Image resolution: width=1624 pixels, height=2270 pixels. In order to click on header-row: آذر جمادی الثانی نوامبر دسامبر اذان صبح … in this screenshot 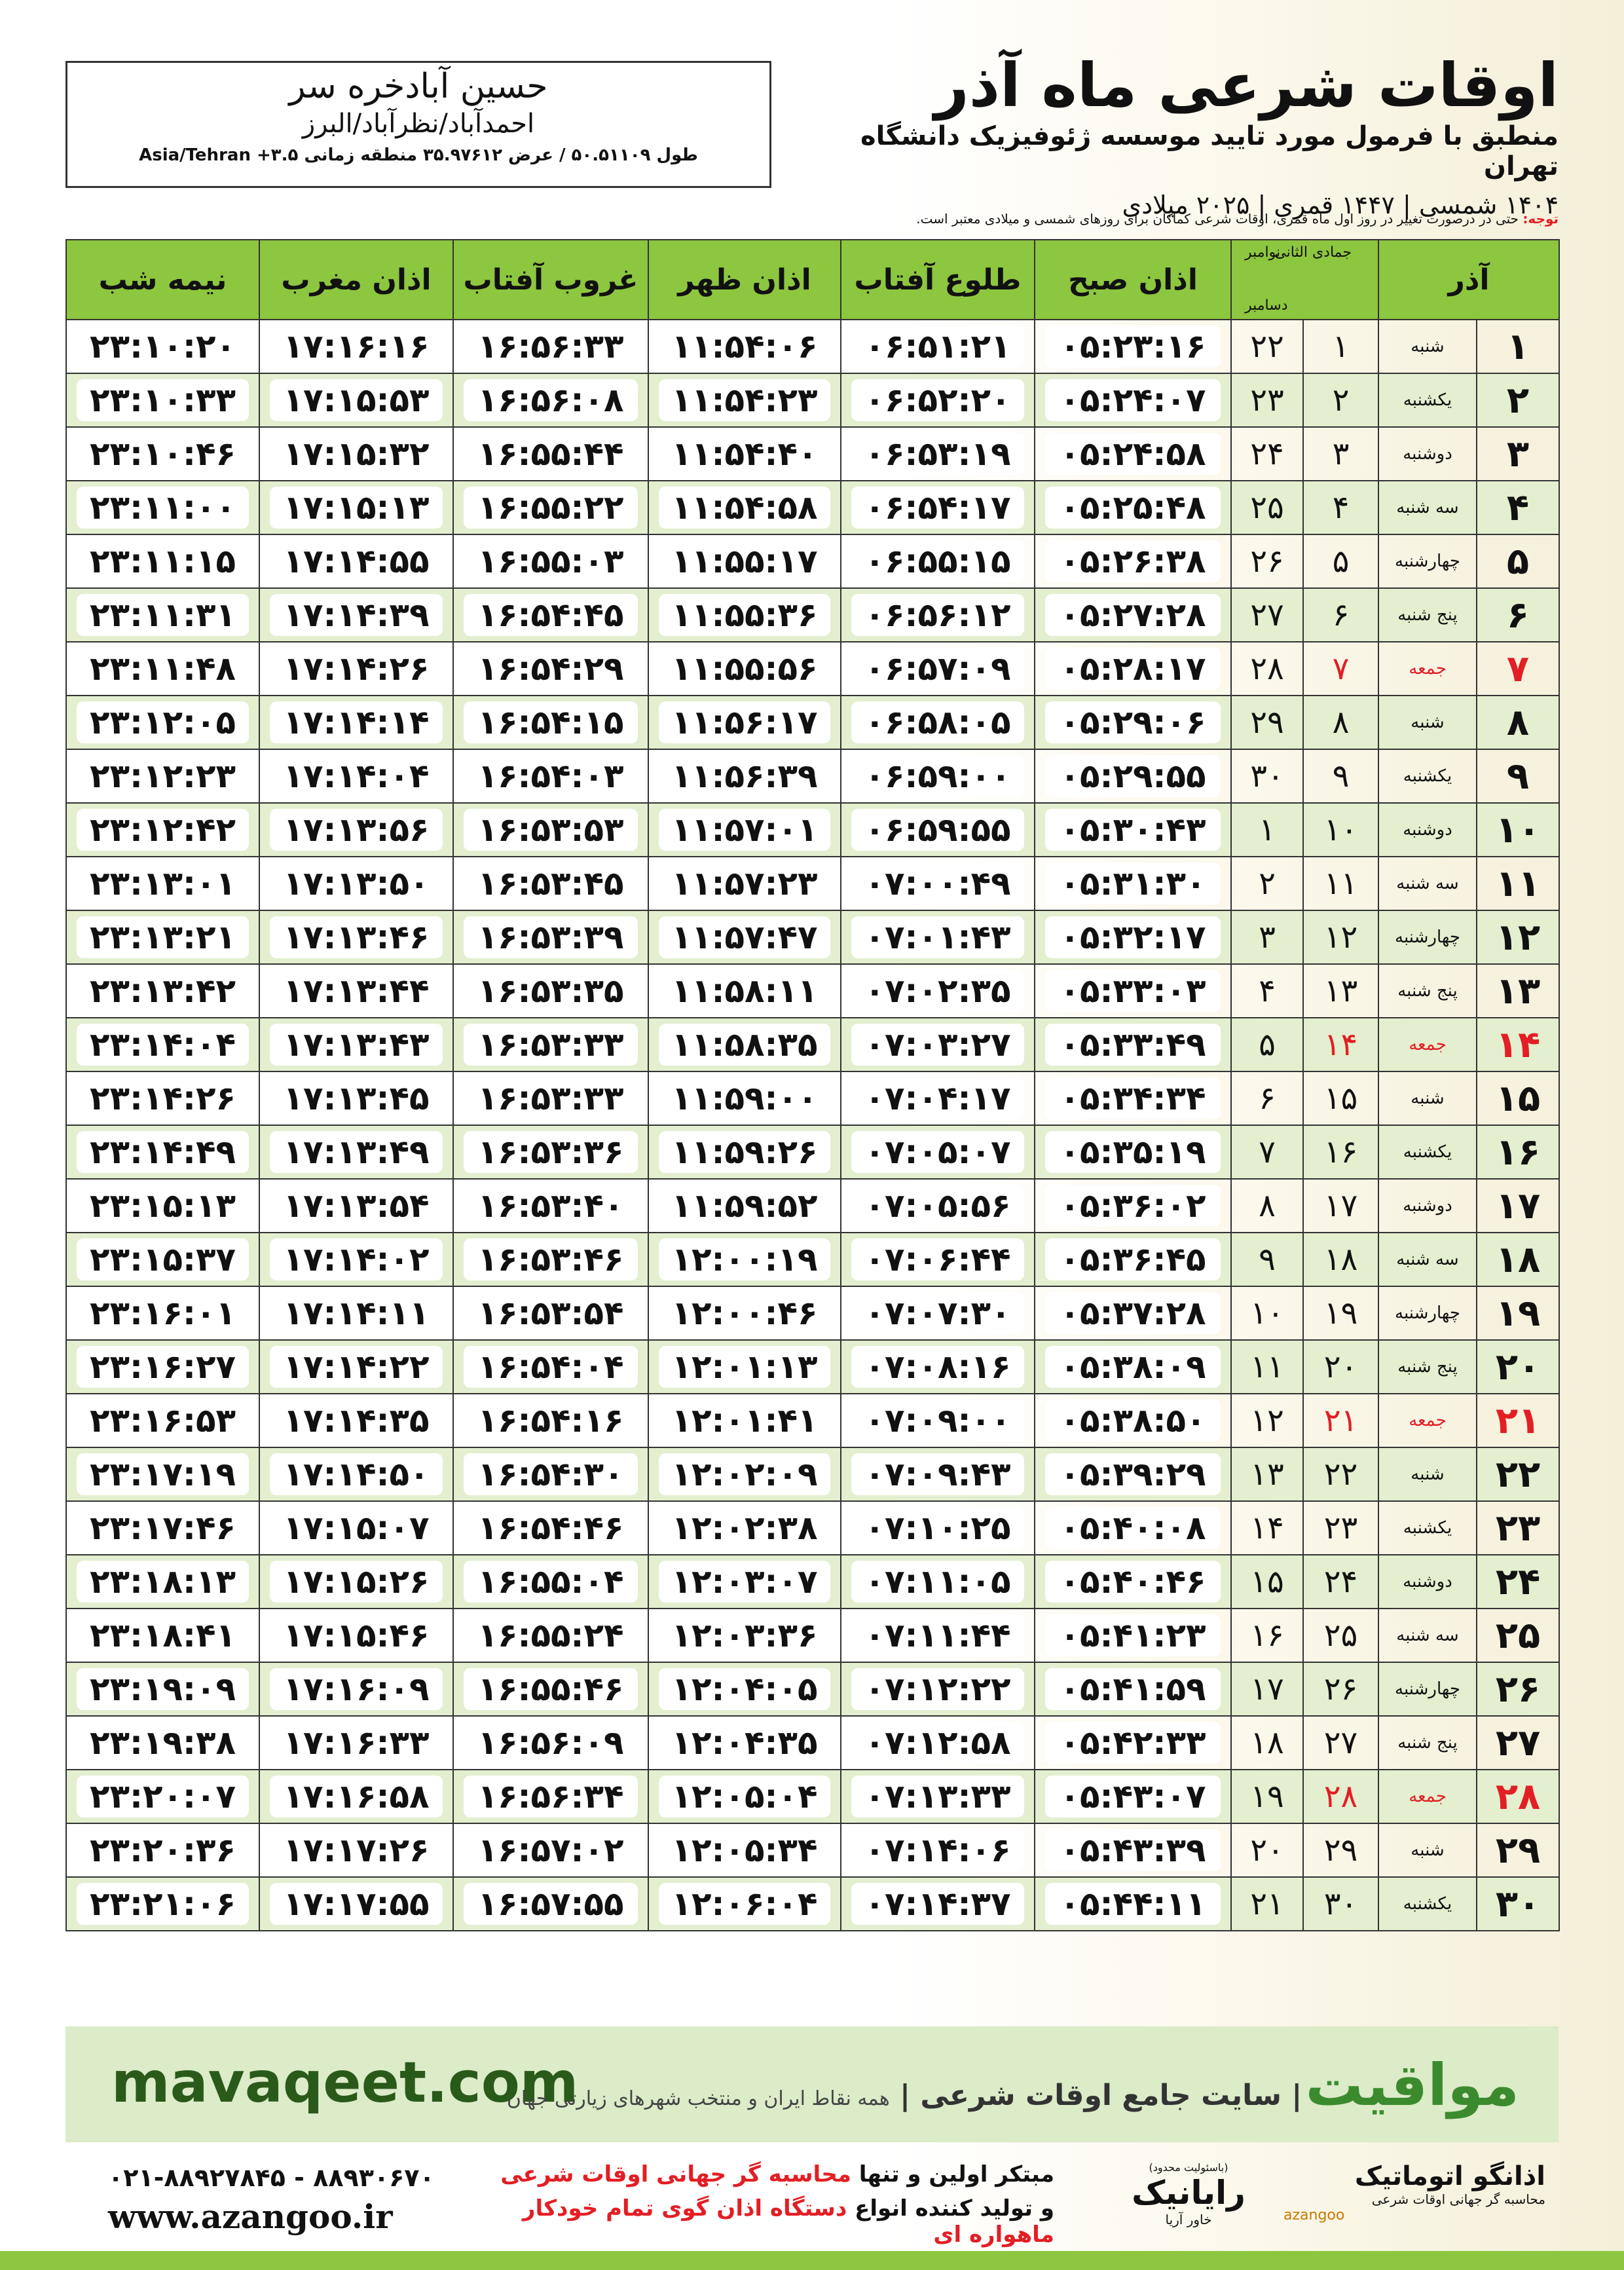, I will do `click(812, 279)`.